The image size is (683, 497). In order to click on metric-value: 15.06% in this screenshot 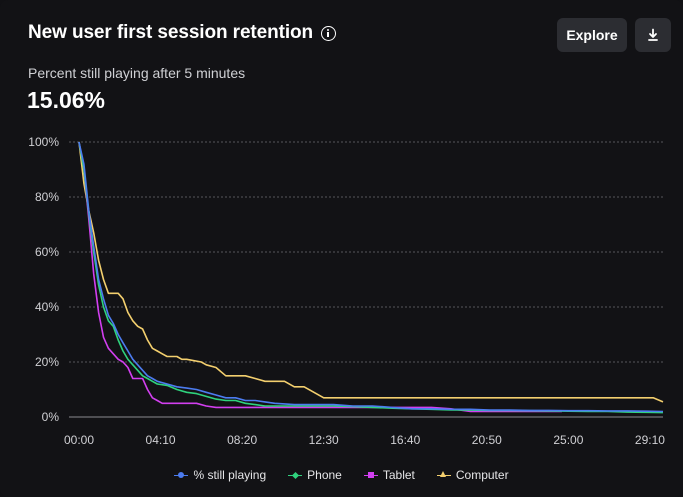, I will do `click(66, 100)`.